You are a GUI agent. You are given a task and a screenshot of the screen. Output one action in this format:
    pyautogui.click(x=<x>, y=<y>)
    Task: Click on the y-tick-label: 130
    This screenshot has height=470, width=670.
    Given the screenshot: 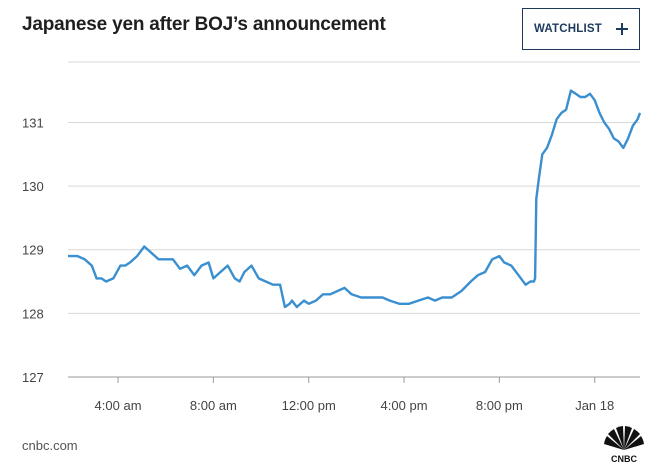 What is the action you would take?
    pyautogui.click(x=33, y=186)
    